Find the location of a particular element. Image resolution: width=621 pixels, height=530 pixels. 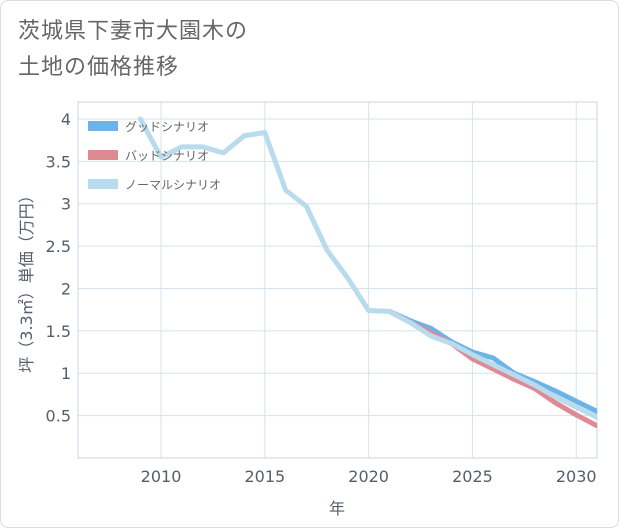

title-line-1: 茨城県下妻市大園木の is located at coordinates (133, 31).